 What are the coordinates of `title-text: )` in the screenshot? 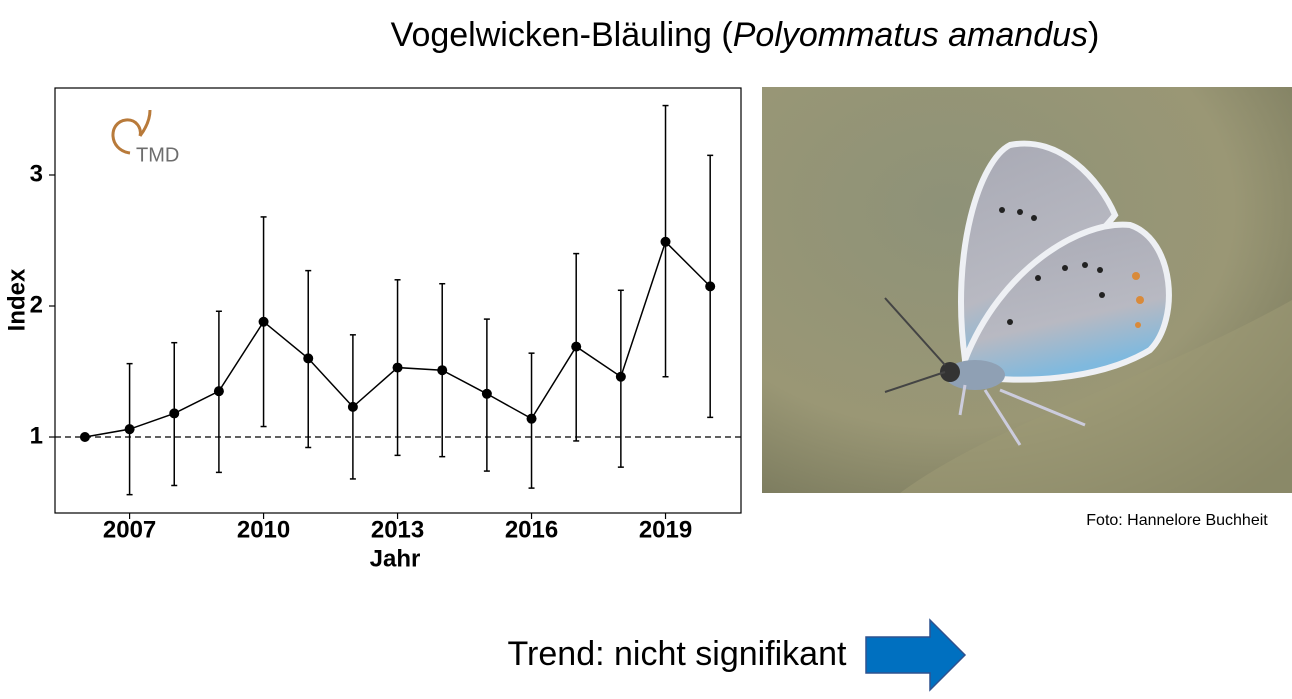 It's located at (1093, 35).